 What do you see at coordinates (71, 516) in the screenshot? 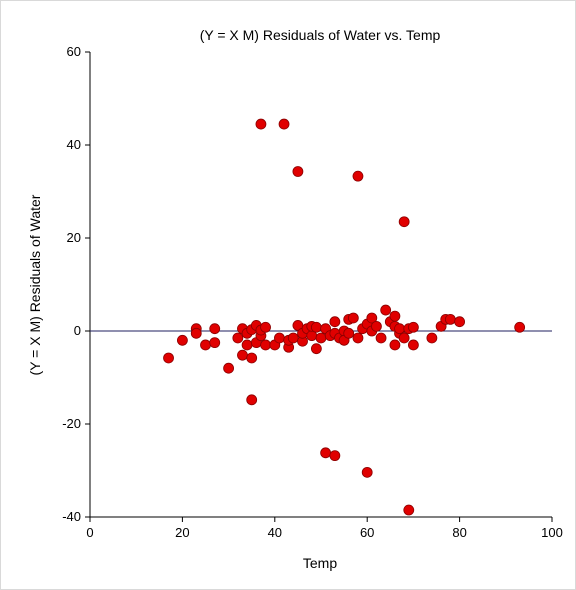
I see `y-tick-label: -40` at bounding box center [71, 516].